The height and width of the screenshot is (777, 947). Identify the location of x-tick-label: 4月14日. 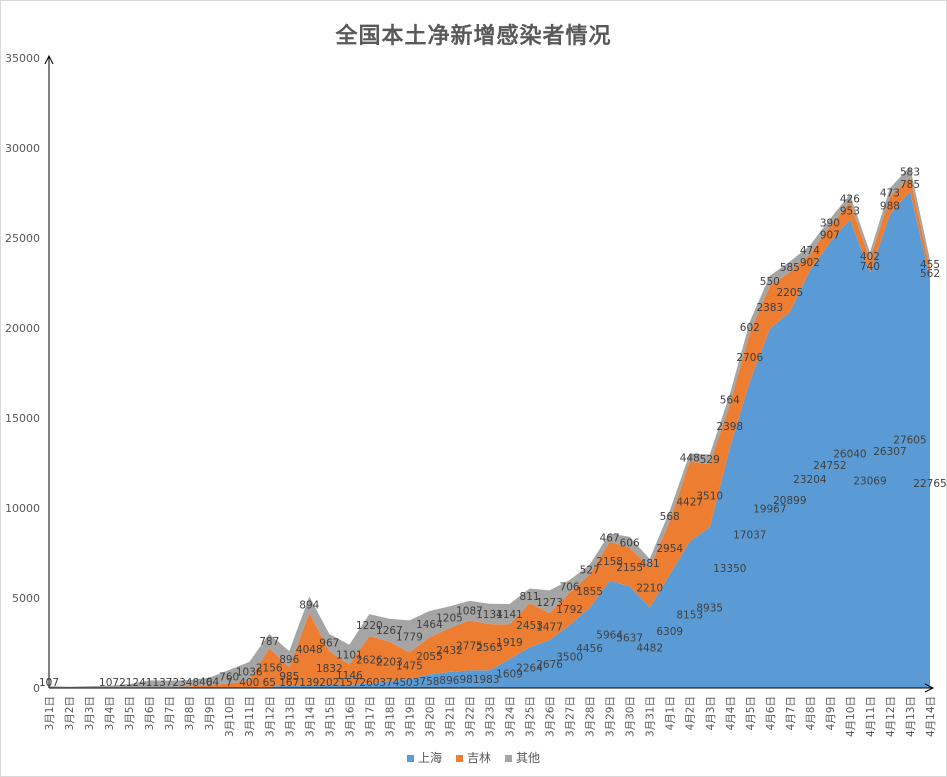
(931, 716).